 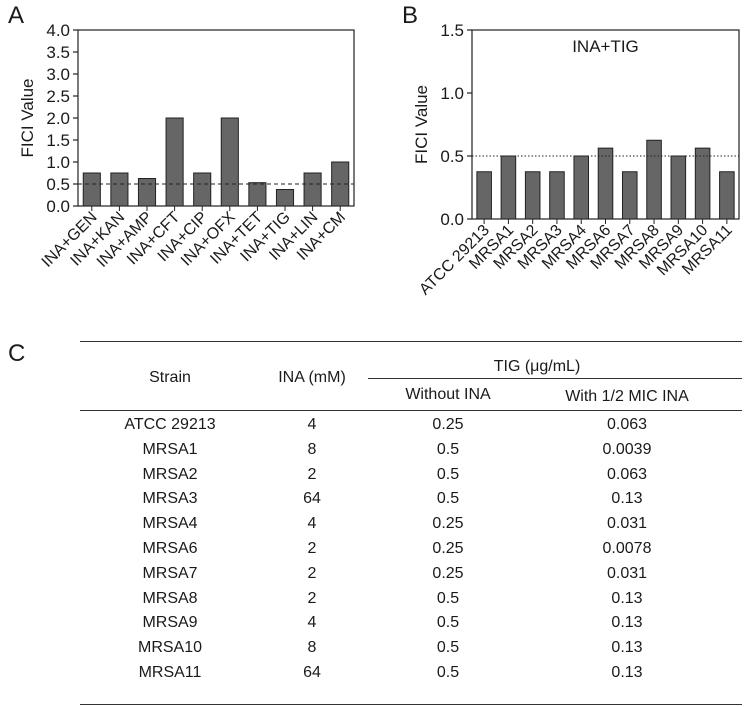 What do you see at coordinates (627, 449) in the screenshot?
I see `table-cell: 0.0039` at bounding box center [627, 449].